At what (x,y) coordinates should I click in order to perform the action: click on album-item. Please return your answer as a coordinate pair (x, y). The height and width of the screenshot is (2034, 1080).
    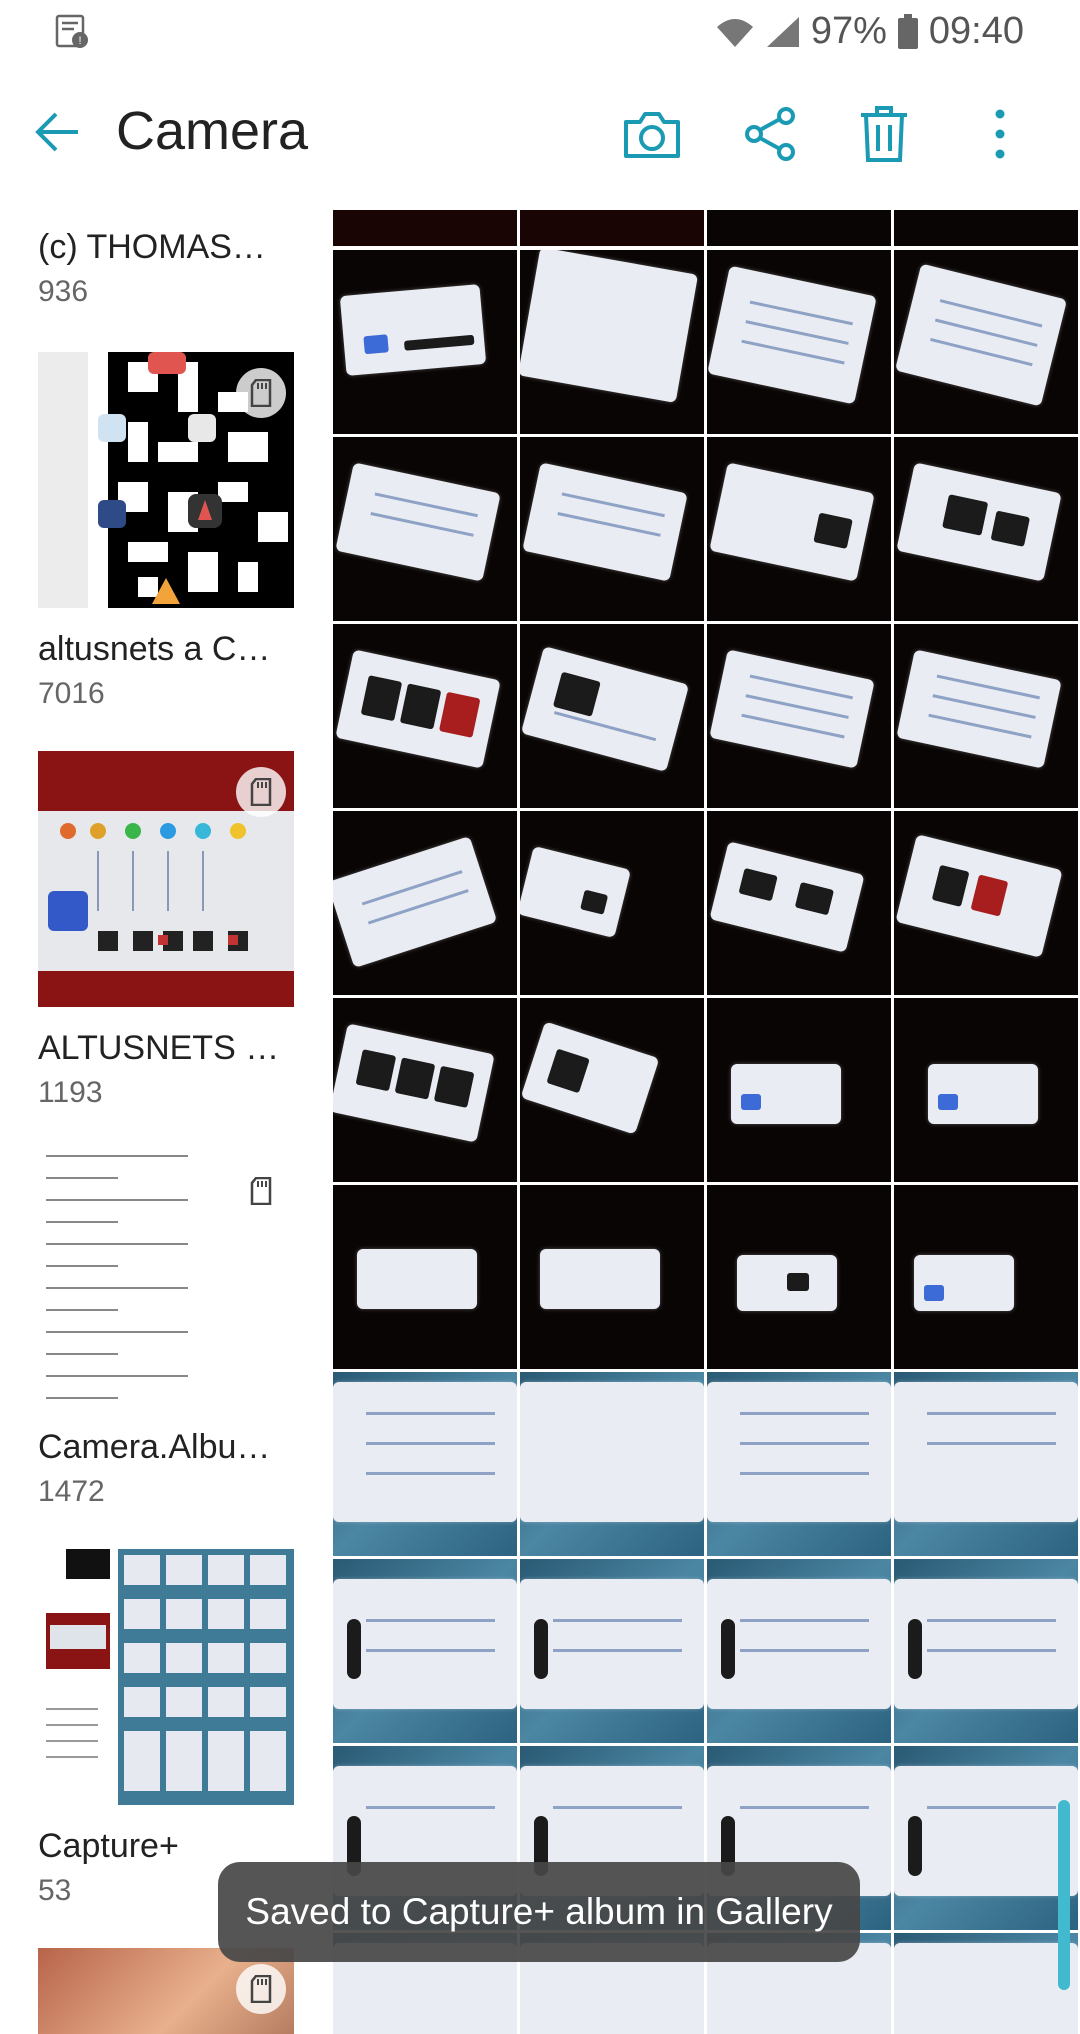
    Looking at the image, I should click on (166, 1991).